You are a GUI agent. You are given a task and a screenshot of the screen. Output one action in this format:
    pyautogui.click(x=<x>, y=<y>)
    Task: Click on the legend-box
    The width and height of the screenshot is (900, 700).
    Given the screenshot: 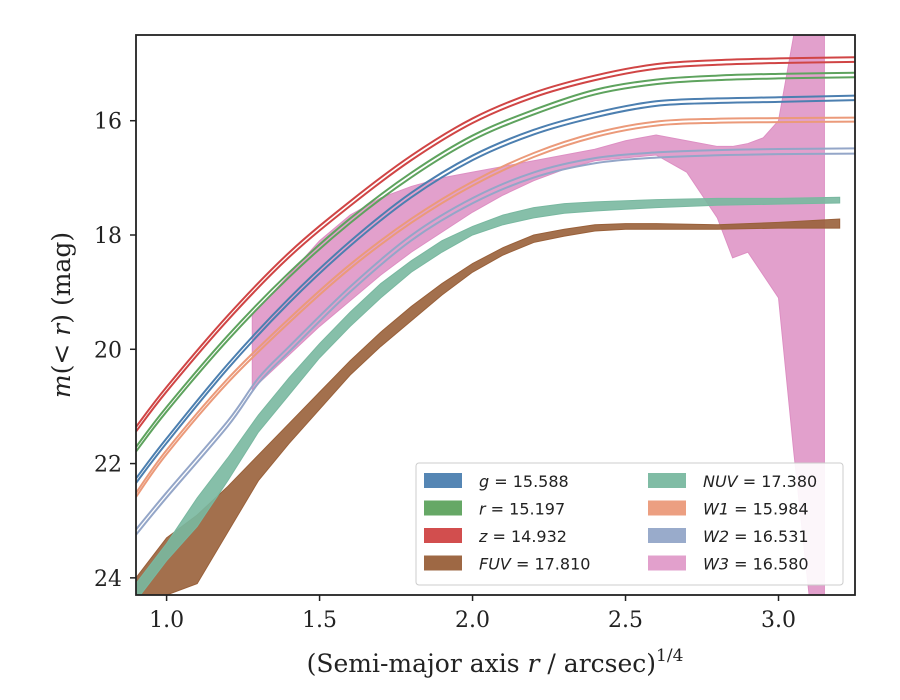 What is the action you would take?
    pyautogui.click(x=629, y=524)
    